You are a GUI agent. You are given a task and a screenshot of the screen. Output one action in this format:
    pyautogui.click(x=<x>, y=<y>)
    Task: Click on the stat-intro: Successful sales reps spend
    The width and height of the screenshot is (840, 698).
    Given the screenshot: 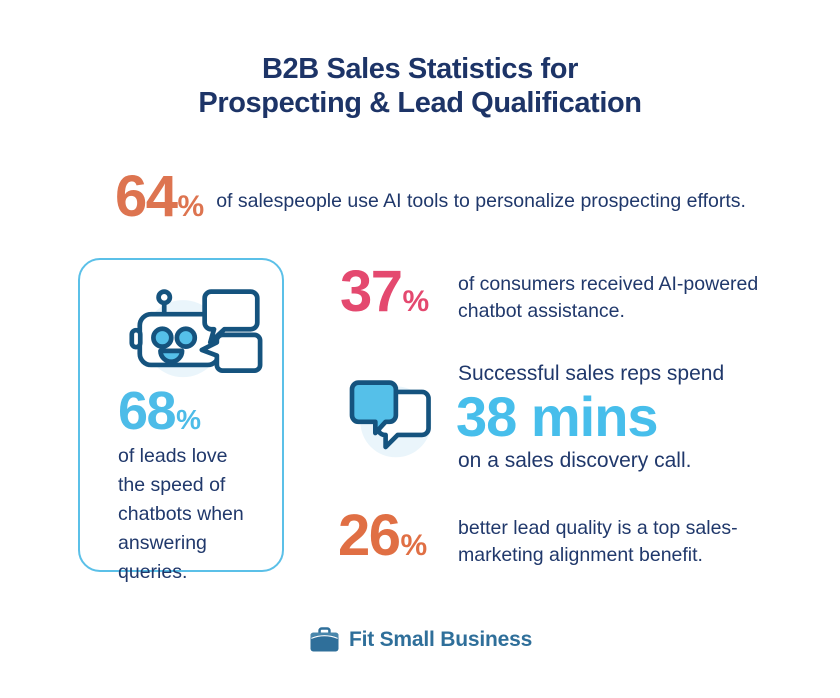 What is the action you would take?
    pyautogui.click(x=591, y=373)
    